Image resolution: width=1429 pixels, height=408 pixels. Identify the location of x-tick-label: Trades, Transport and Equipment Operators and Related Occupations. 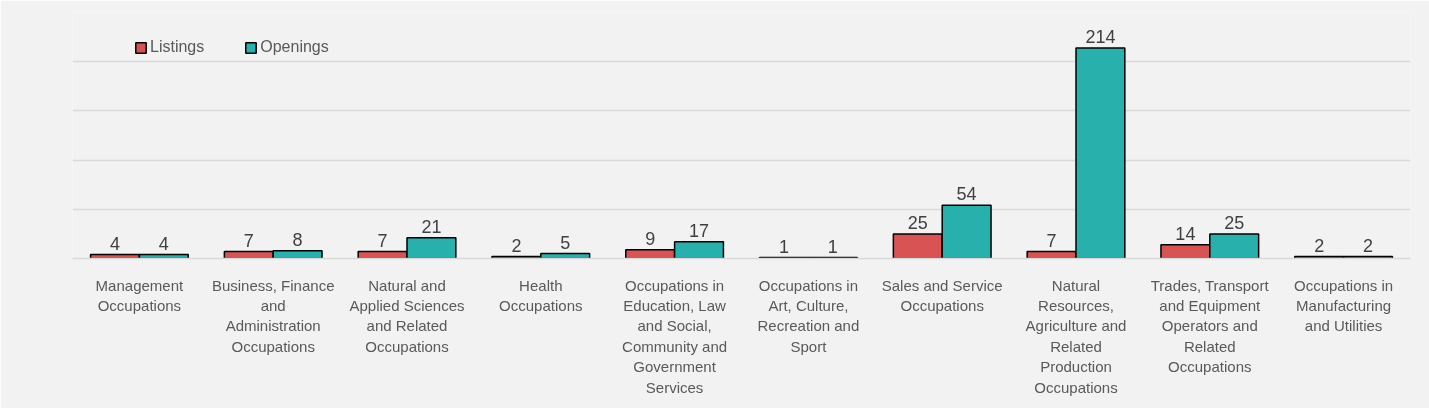
(1210, 326).